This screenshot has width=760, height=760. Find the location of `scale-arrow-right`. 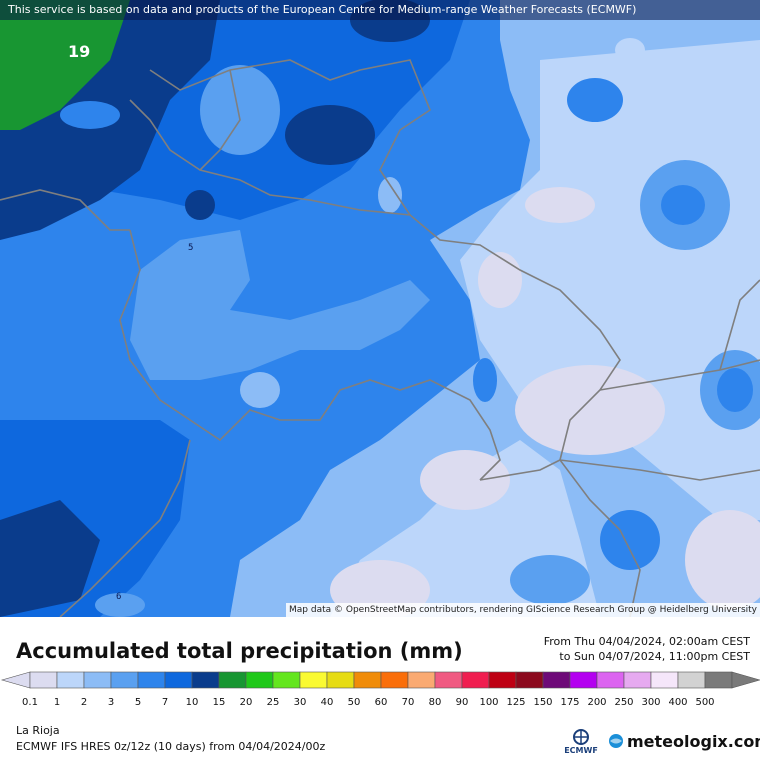

scale-arrow-right is located at coordinates (745, 680).